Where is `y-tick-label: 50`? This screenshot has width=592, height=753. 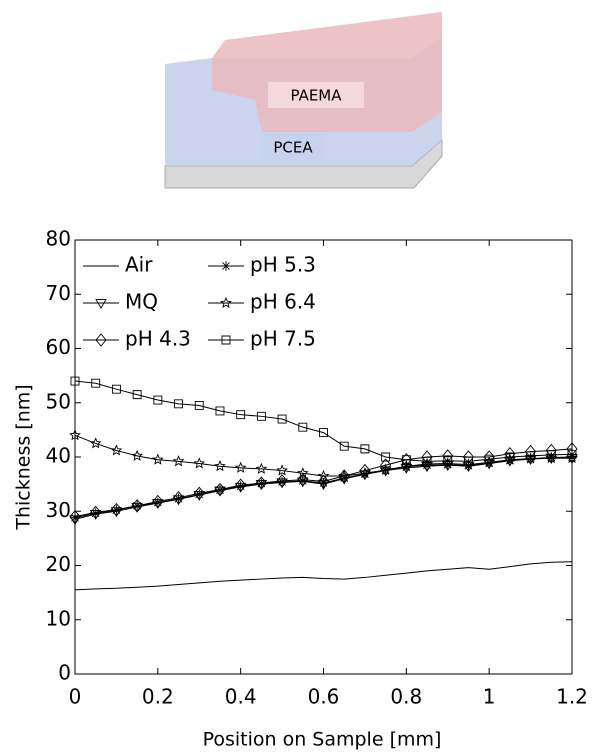 y-tick-label: 50 is located at coordinates (58, 401).